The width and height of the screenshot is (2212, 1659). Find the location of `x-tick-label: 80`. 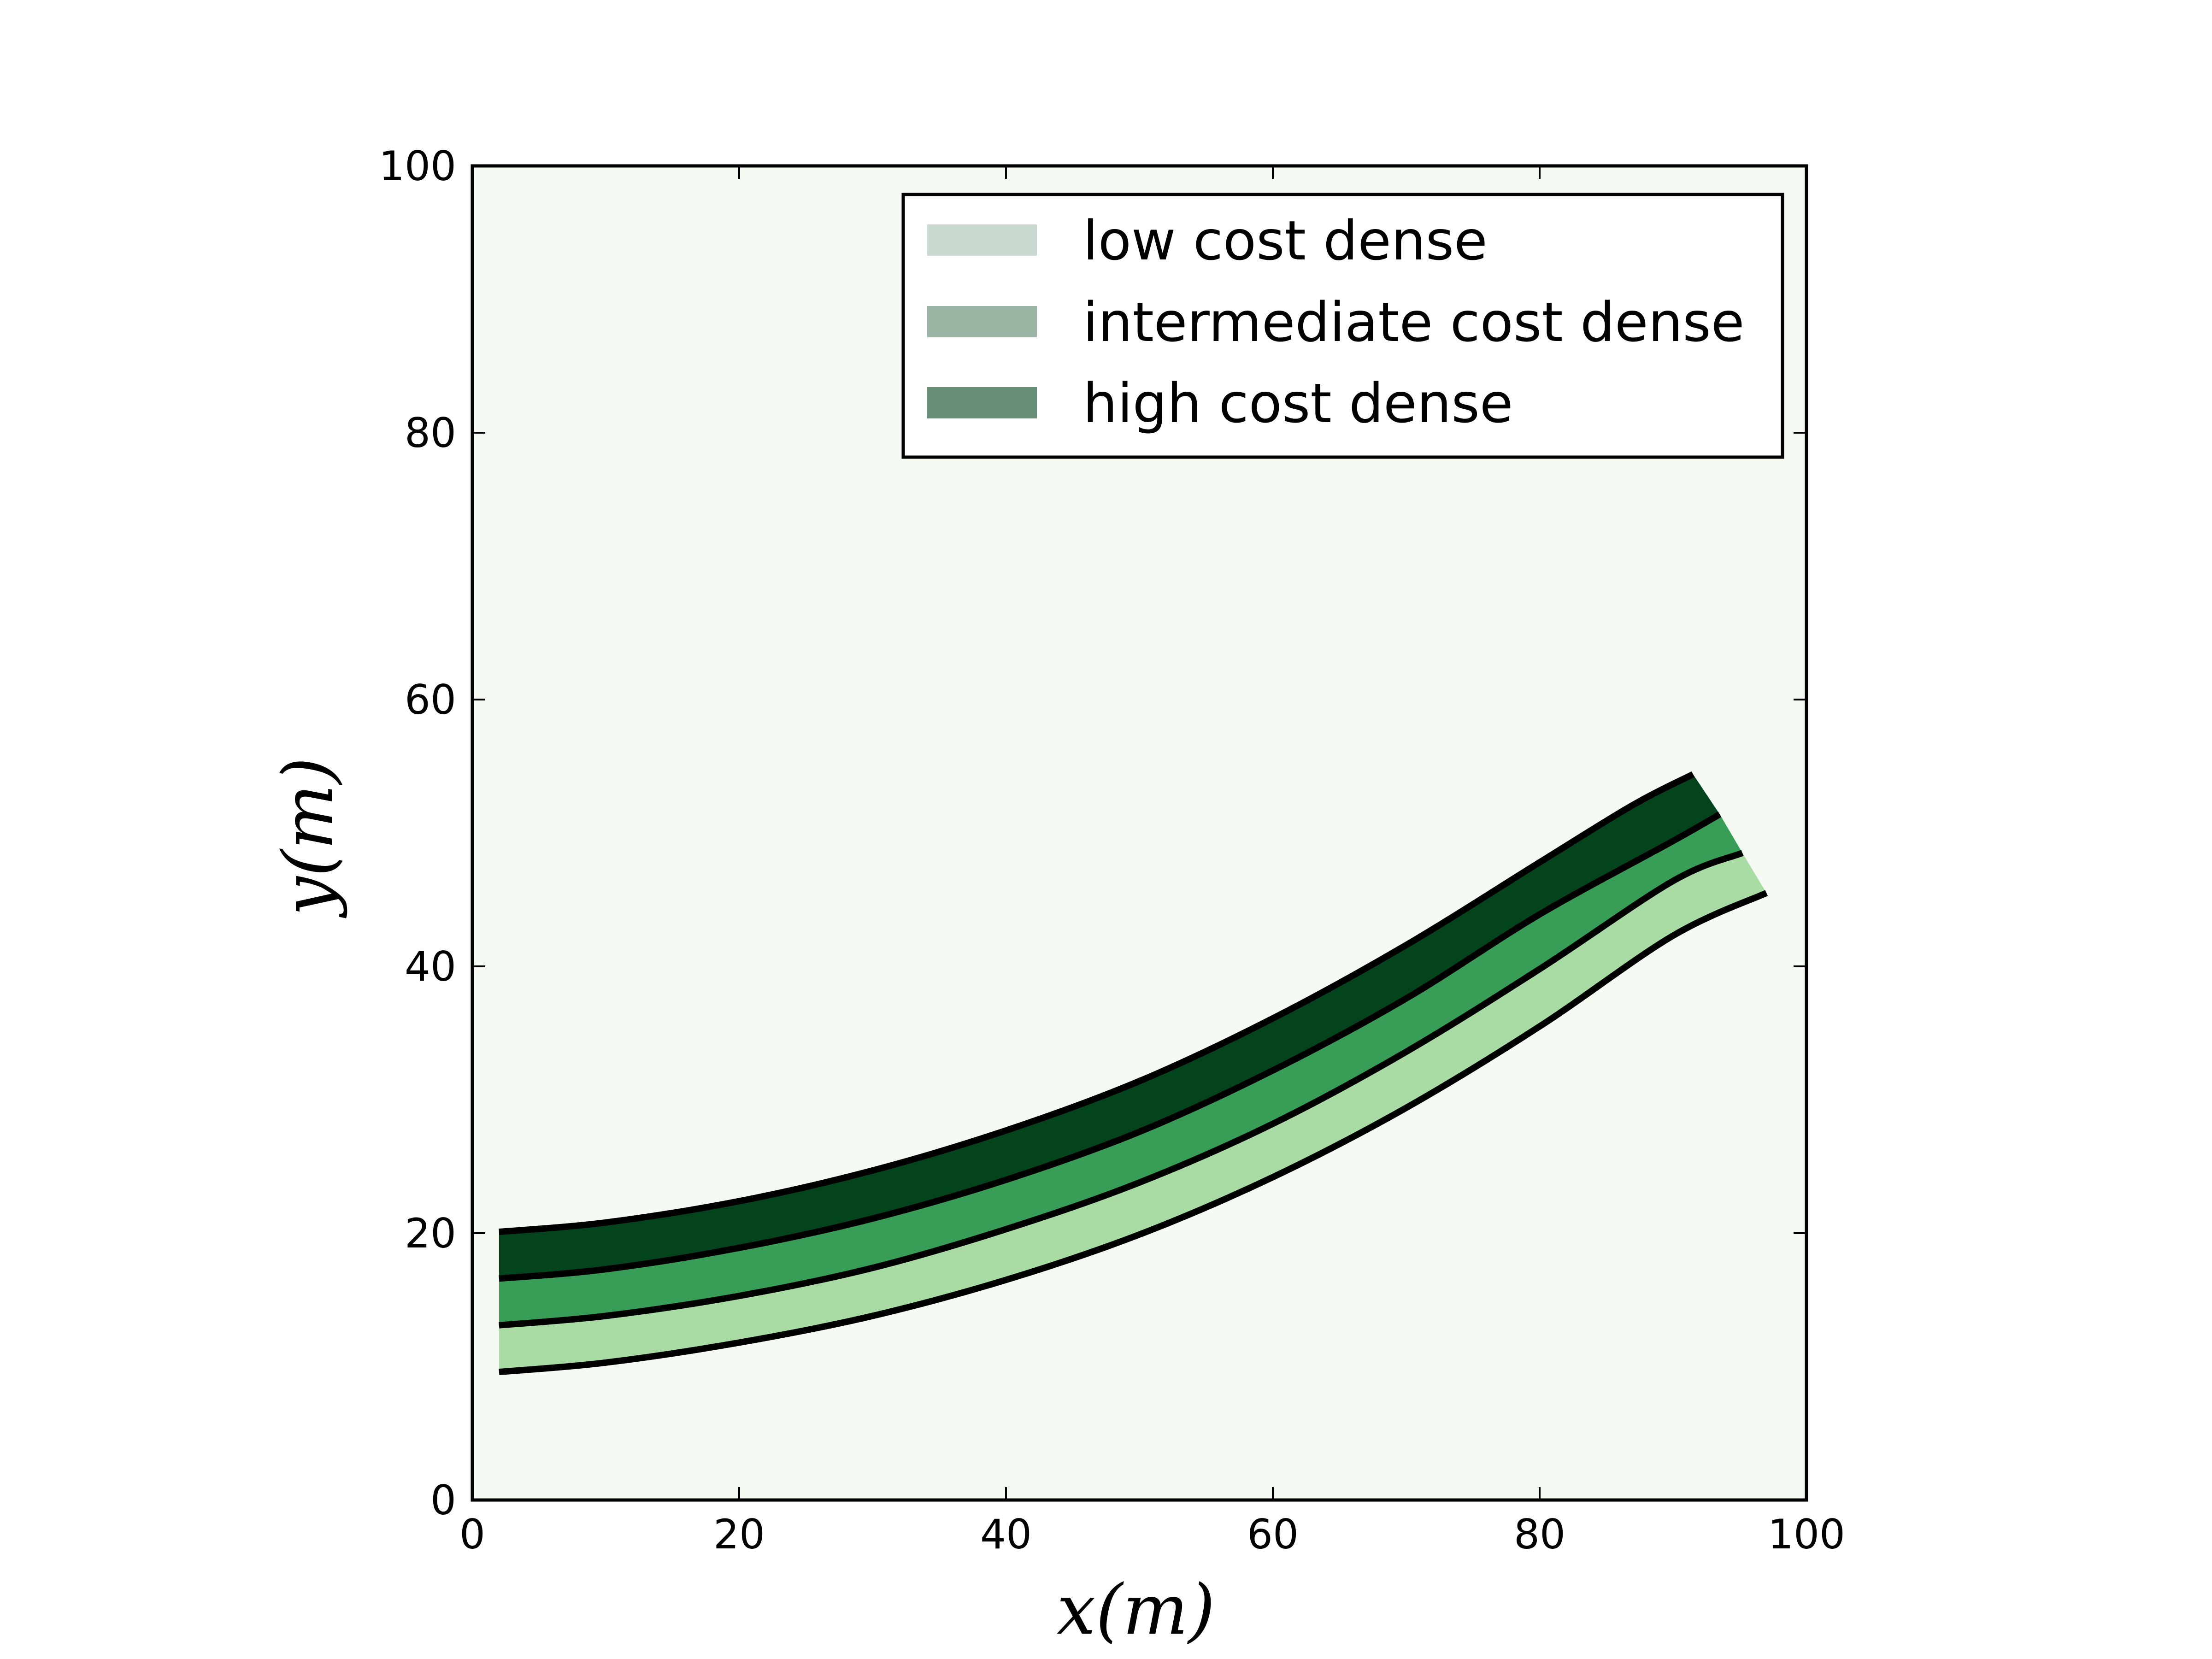

x-tick-label: 80 is located at coordinates (1539, 1534).